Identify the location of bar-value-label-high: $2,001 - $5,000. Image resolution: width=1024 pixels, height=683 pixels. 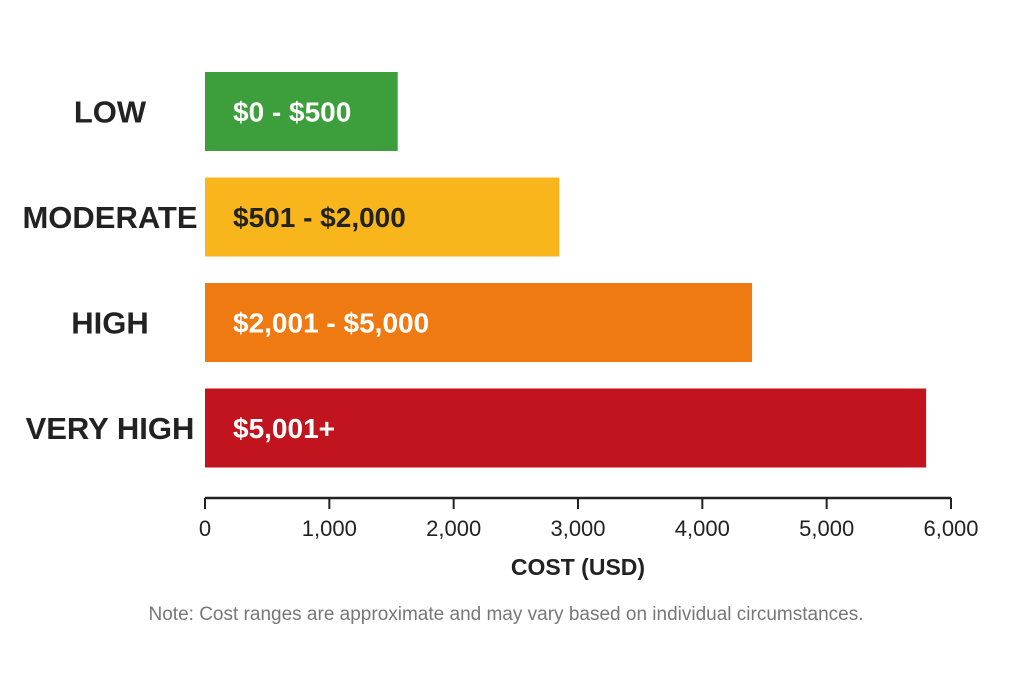
(331, 323).